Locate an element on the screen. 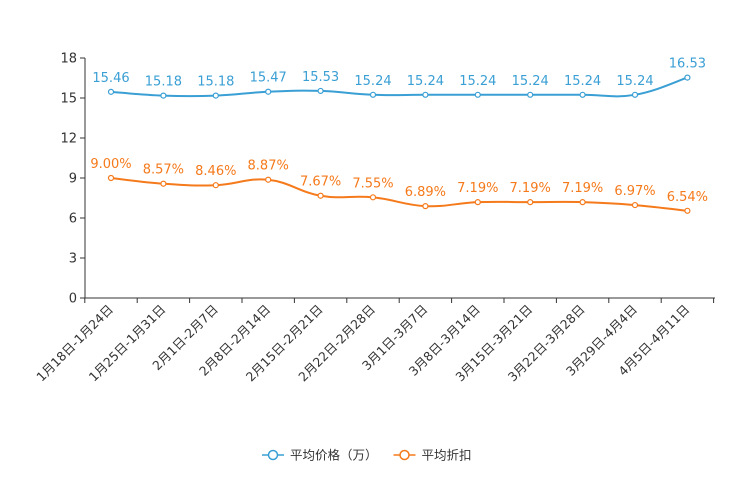 This screenshot has height=496, width=744. legend-label: 平均价格（万） is located at coordinates (334, 455).